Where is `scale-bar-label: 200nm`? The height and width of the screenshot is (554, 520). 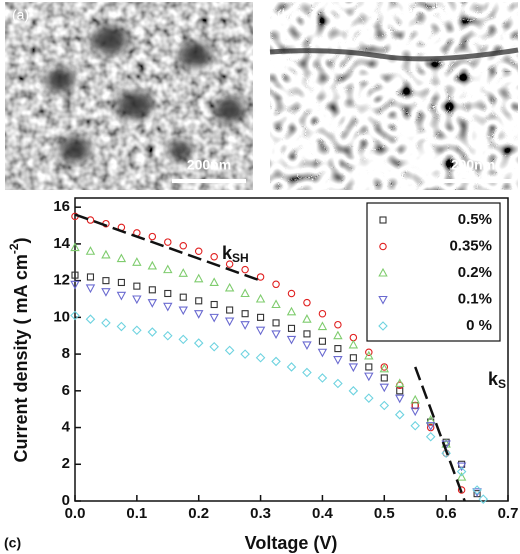 scale-bar-label: 200nm is located at coordinates (473, 165).